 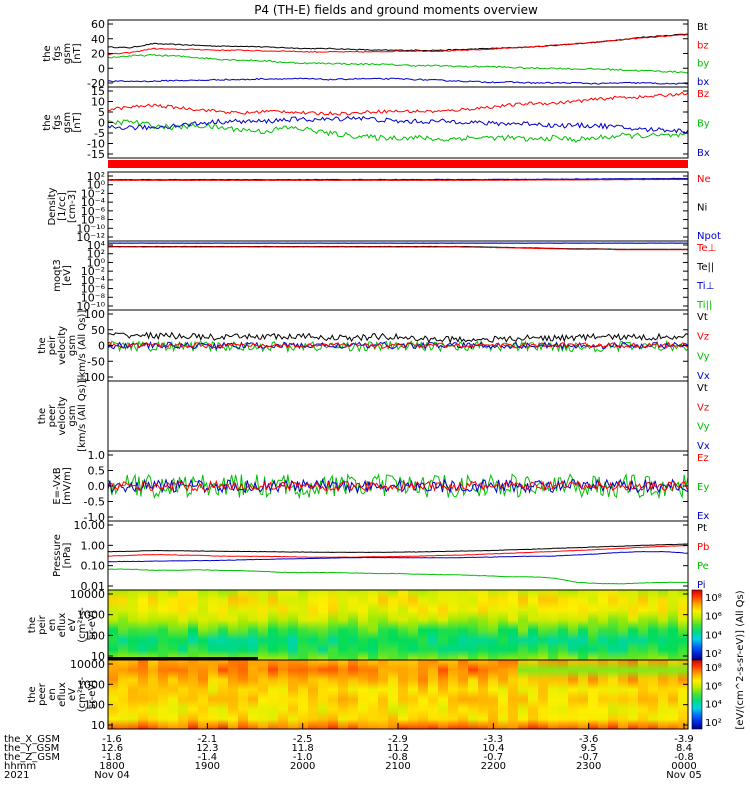 I want to click on y-axis-label: [nT], so click(x=77, y=53).